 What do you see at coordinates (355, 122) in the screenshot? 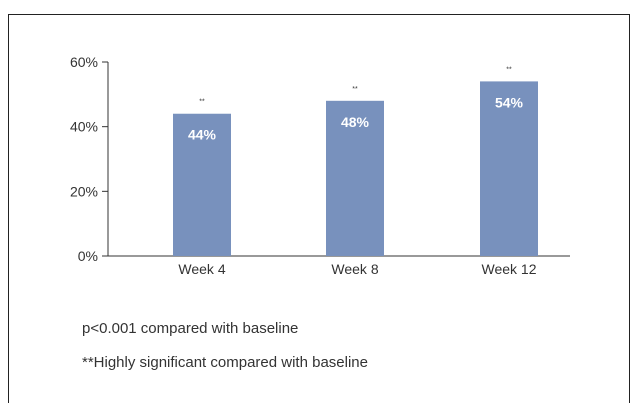
I see `bar-value-label: 48%` at bounding box center [355, 122].